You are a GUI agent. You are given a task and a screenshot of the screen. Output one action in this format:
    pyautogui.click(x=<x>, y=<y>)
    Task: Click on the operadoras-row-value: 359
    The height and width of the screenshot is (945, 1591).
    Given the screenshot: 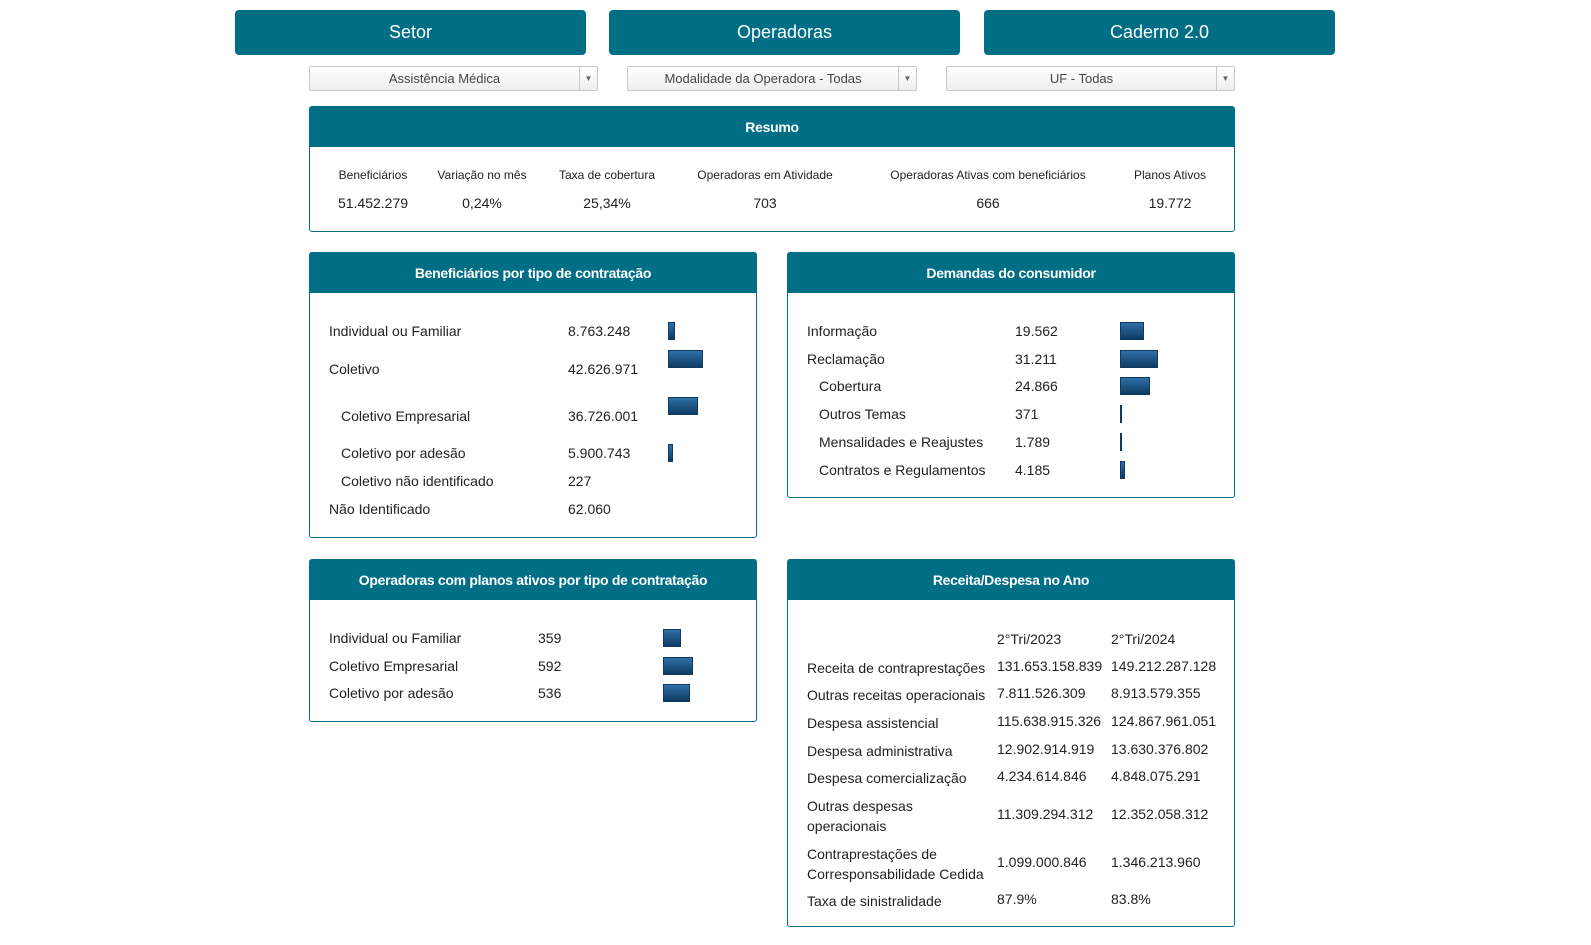 What is the action you would take?
    pyautogui.click(x=550, y=638)
    